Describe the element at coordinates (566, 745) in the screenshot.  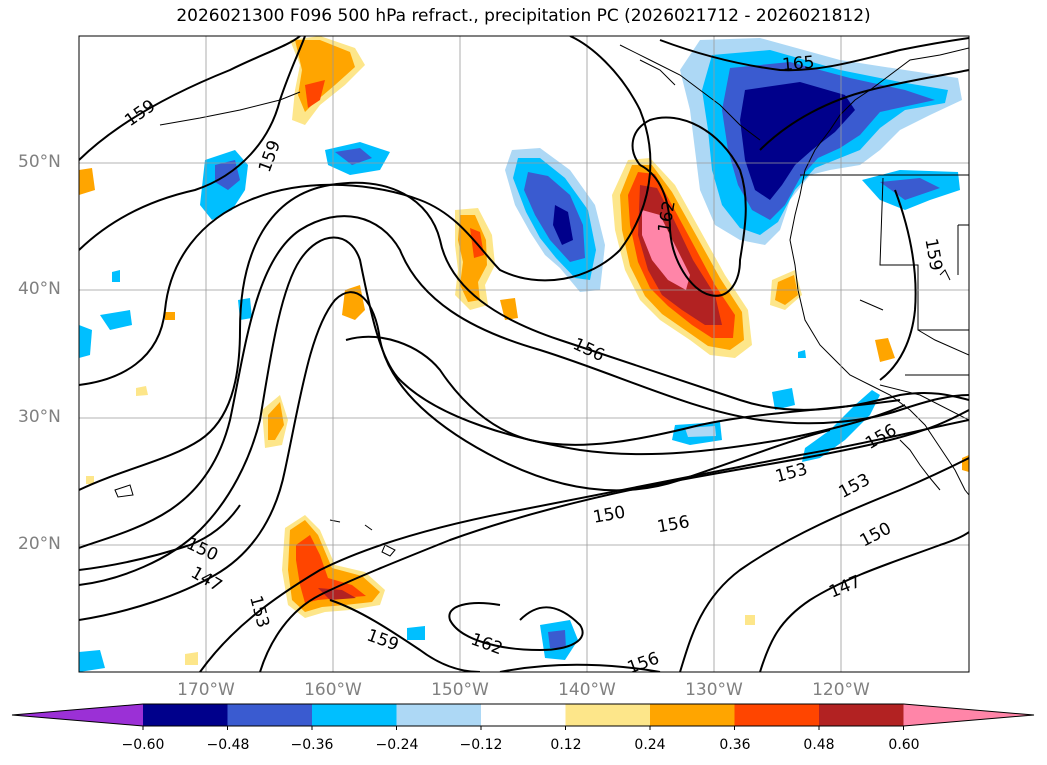
I see `colorbar-tick-label: 0.12` at that location.